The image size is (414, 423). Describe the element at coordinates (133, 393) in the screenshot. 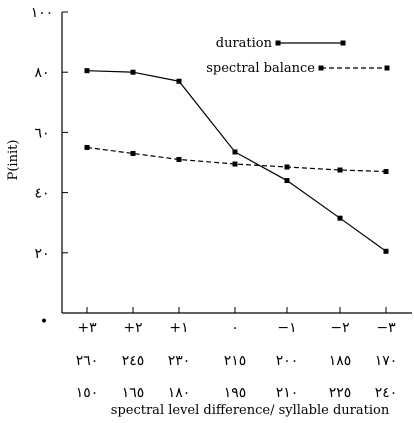

I see `x-tick-label: ١٦٥` at that location.